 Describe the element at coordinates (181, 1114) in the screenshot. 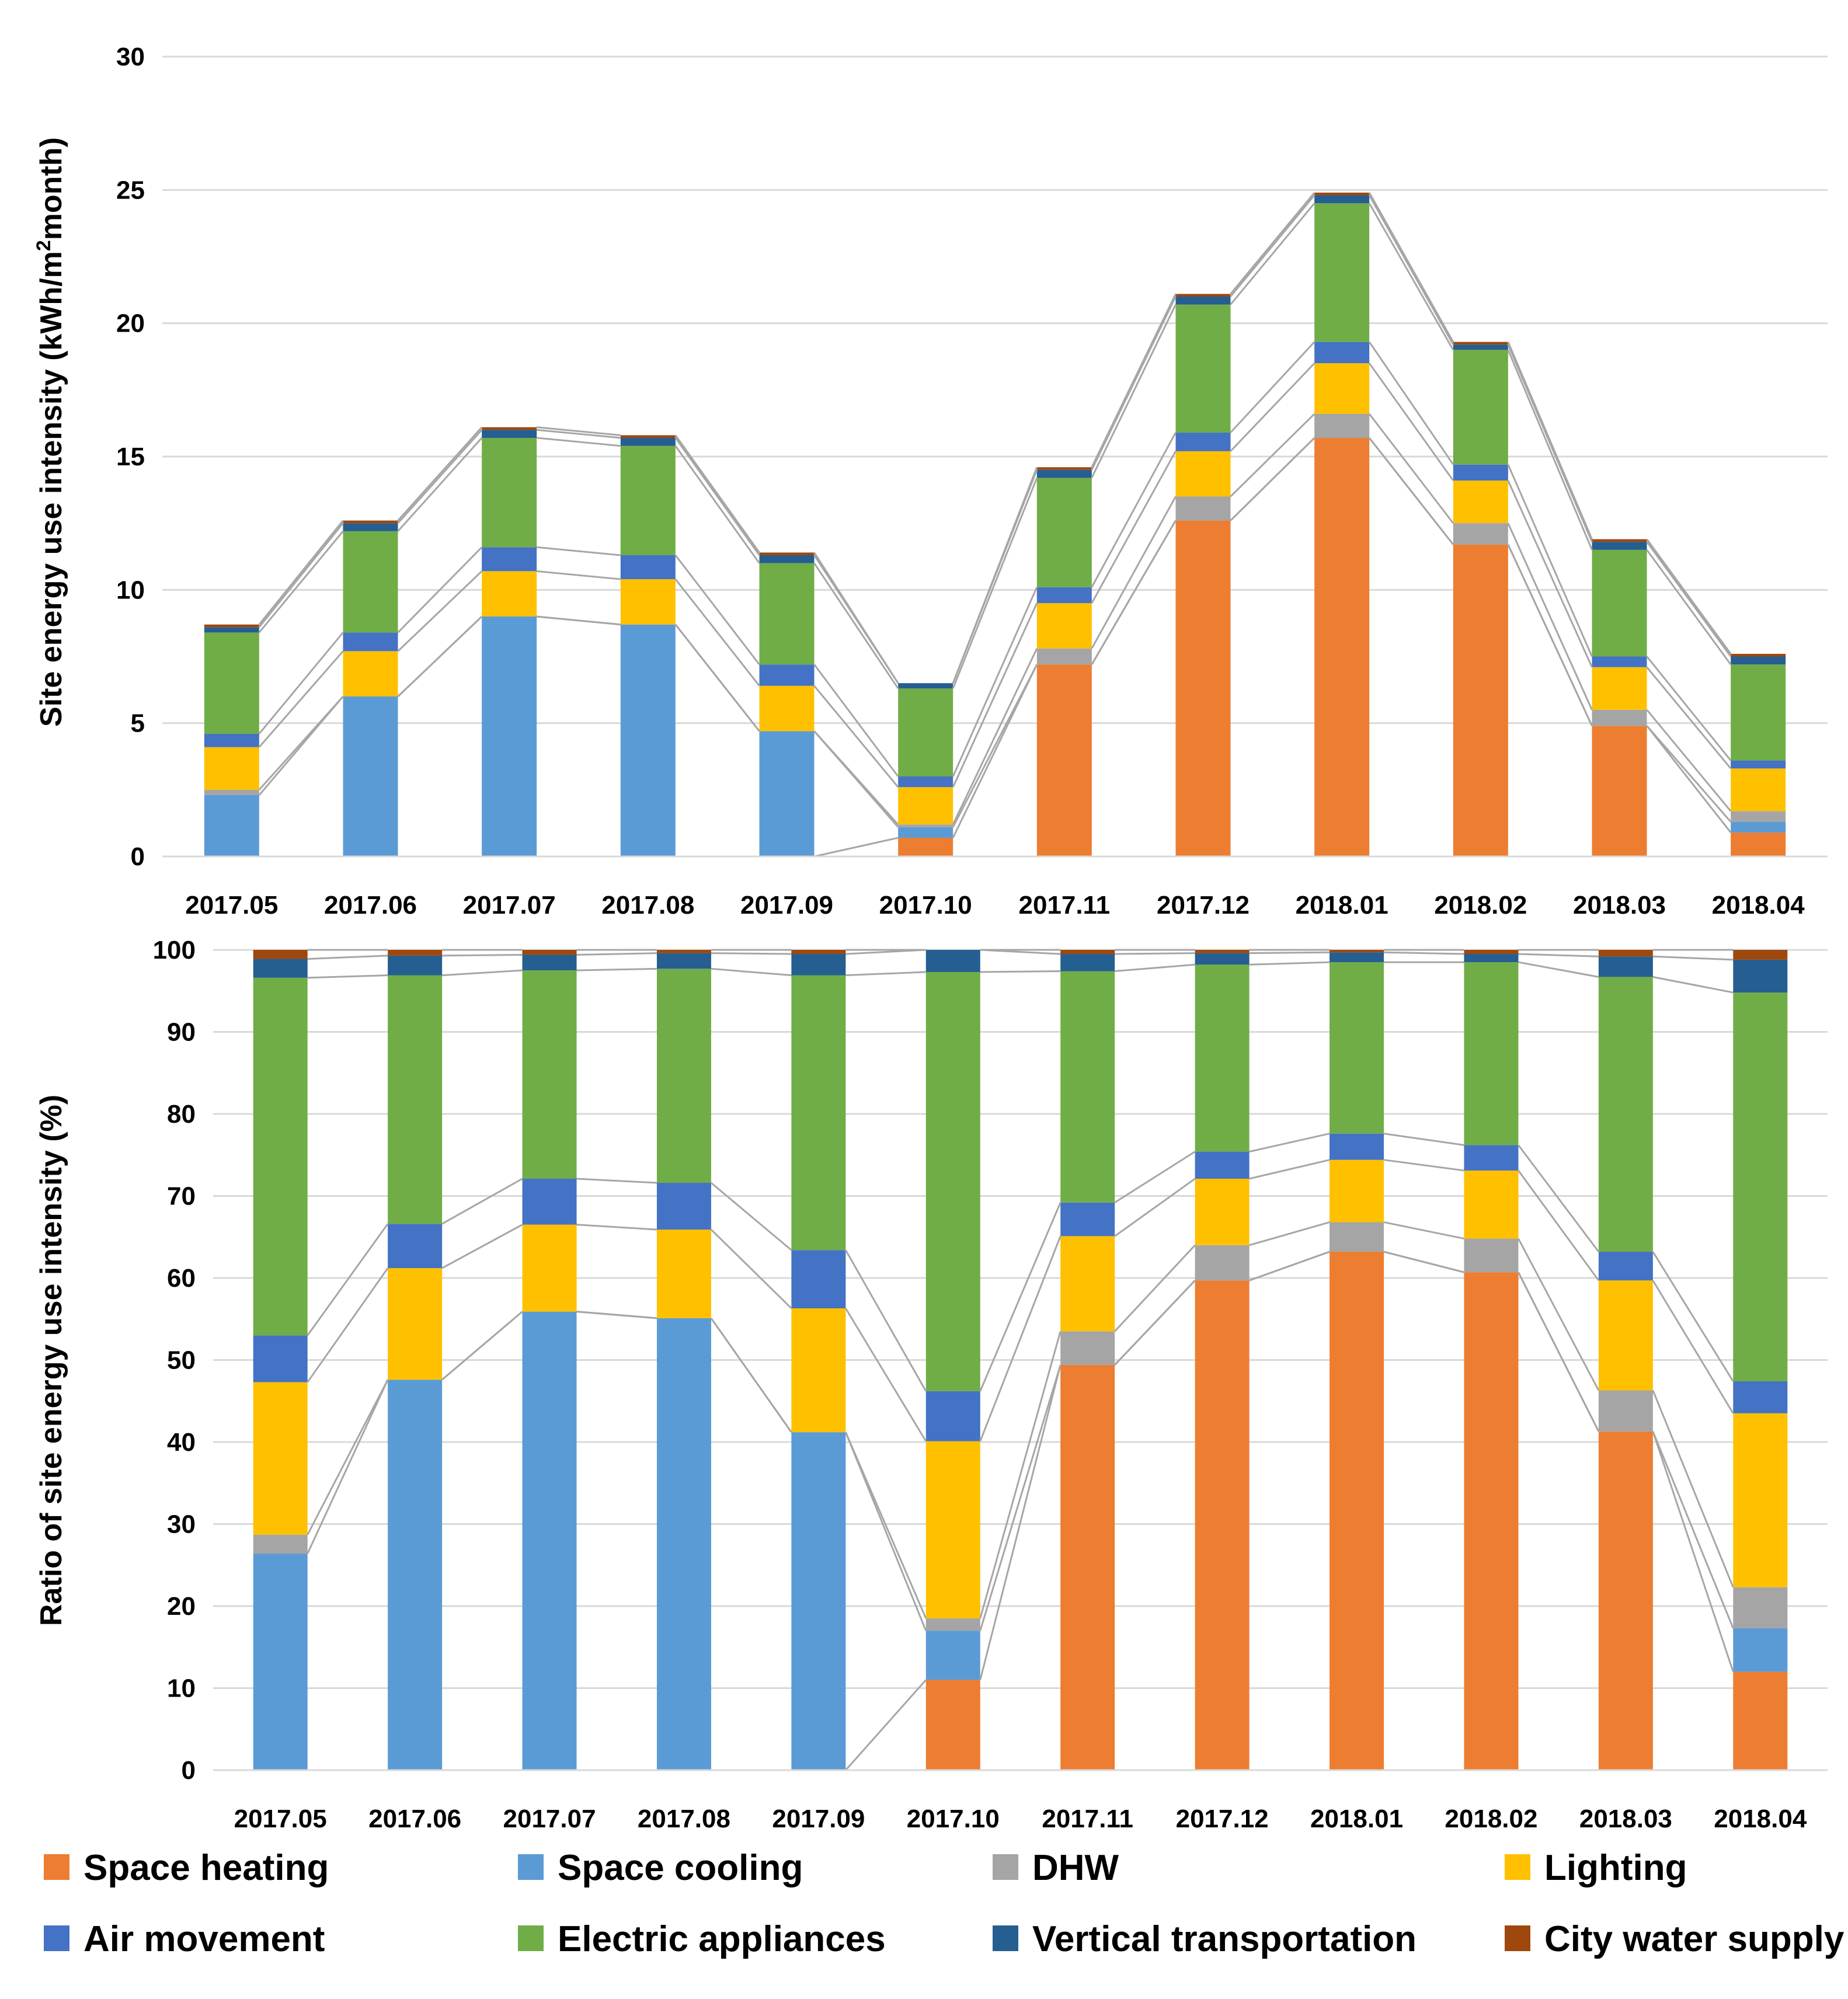

I see `bottom-y-tick-label: 80` at that location.